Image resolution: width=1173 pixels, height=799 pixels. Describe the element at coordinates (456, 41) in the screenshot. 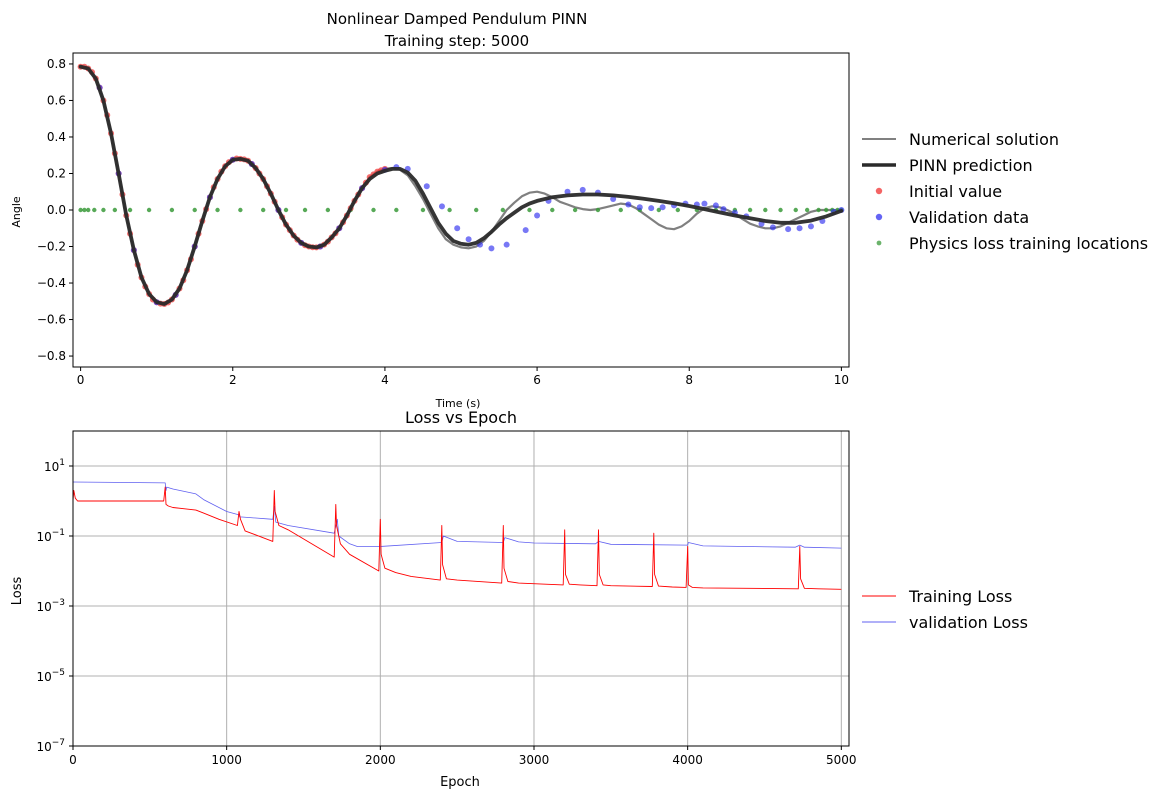

I see `top-chart-subtitle: Training step: 5000` at that location.